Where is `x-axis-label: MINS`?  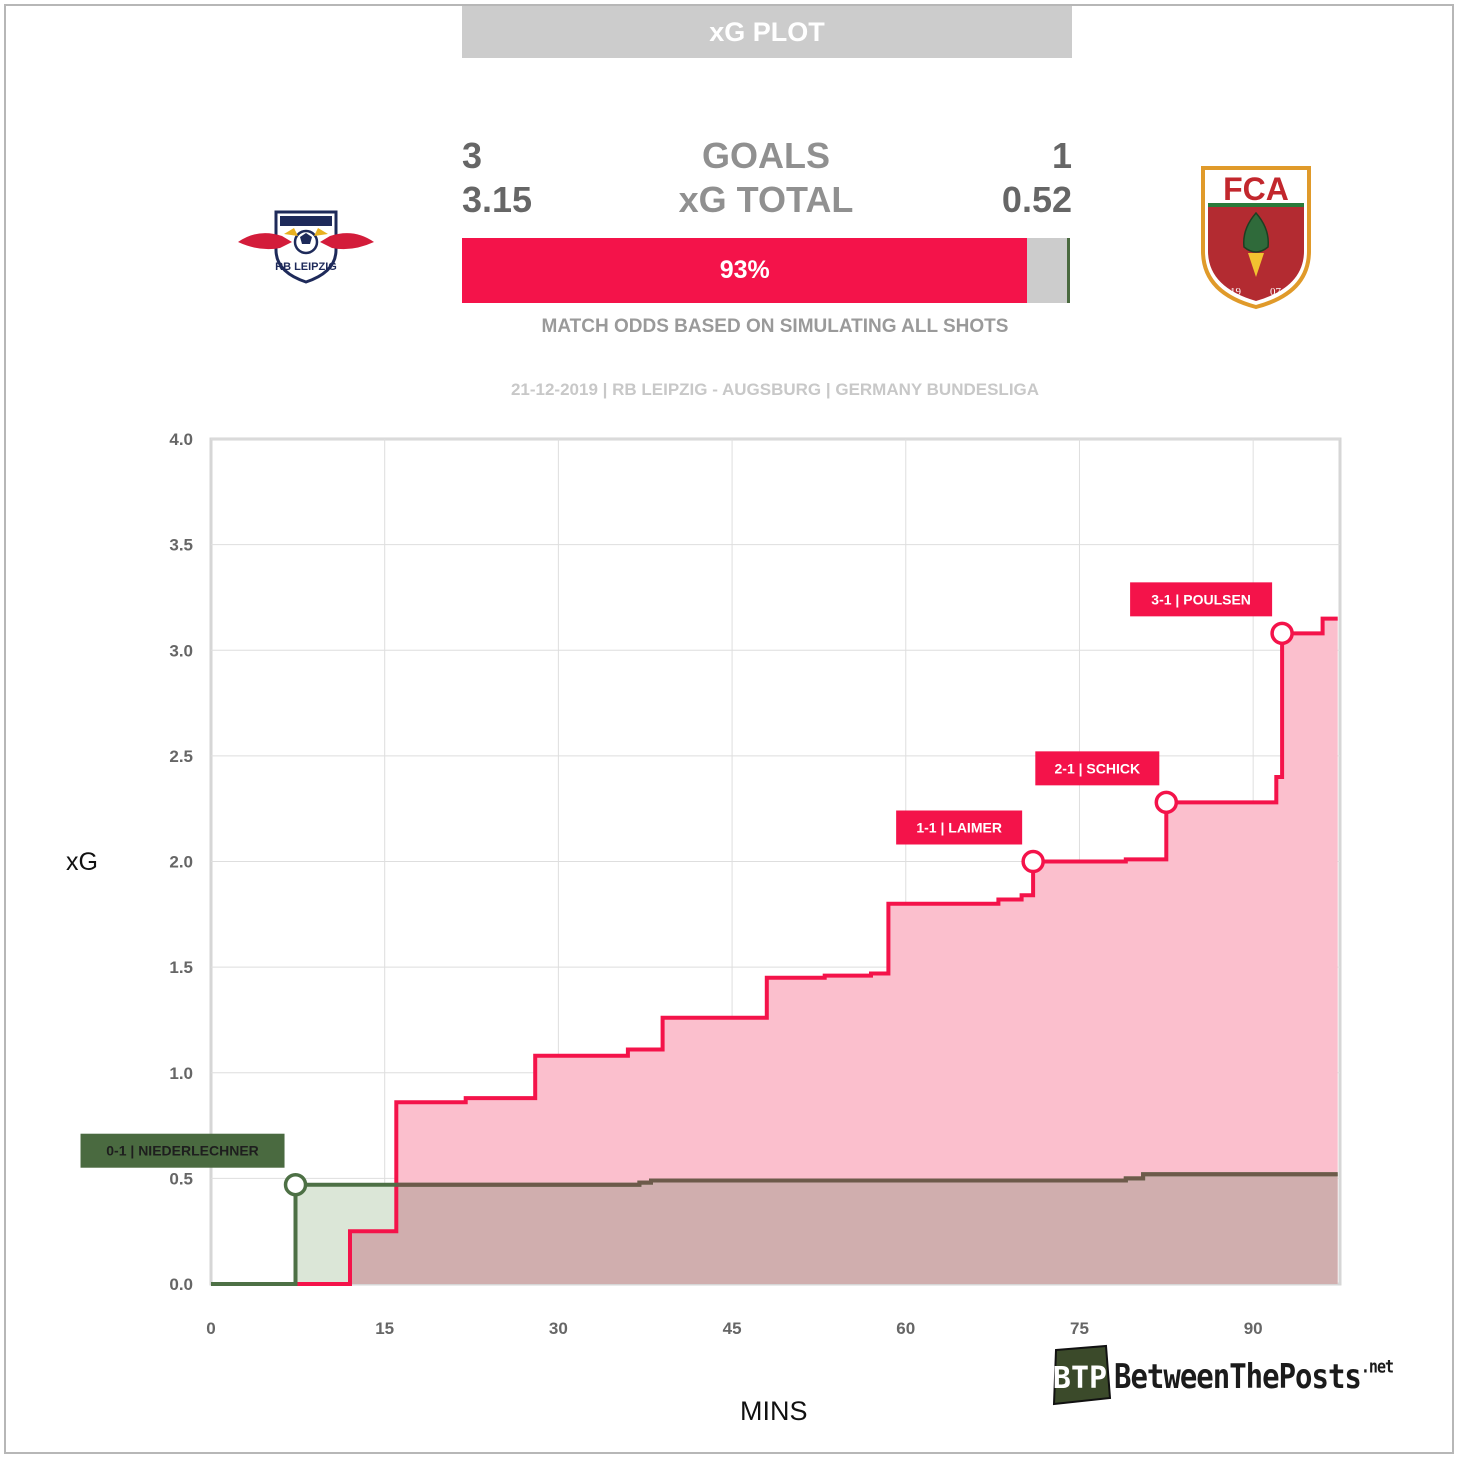
x-axis-label: MINS is located at coordinates (774, 1411).